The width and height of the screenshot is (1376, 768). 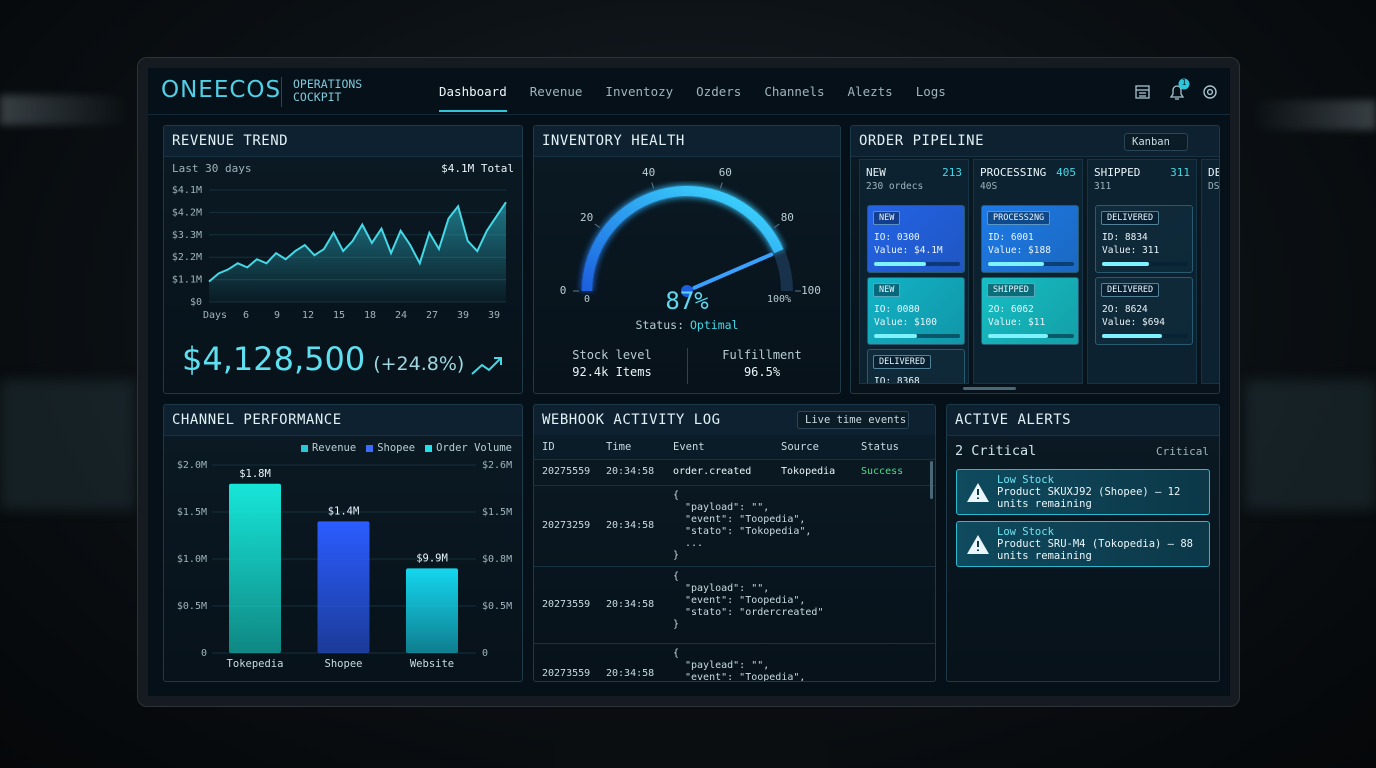 What do you see at coordinates (897, 309) in the screenshot?
I see `card-id: IO: 0080` at bounding box center [897, 309].